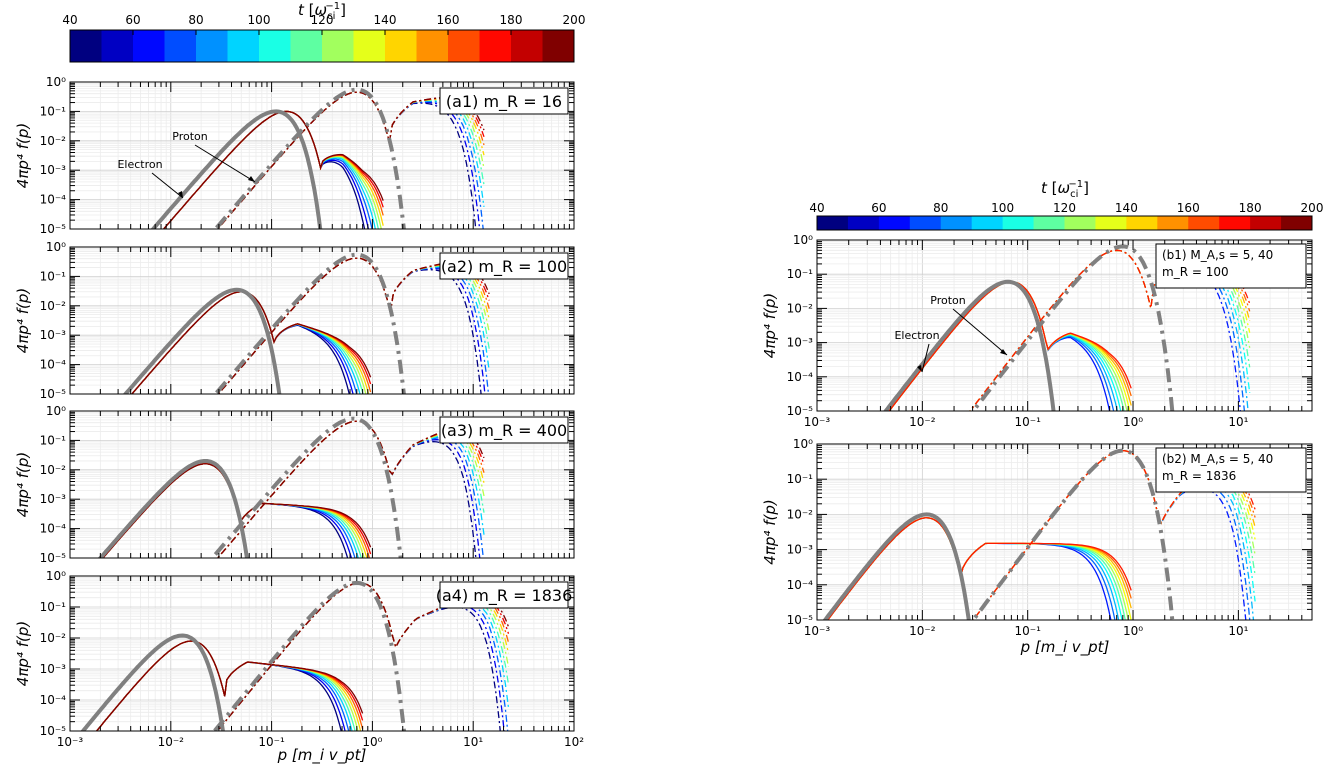 The image size is (1336, 767). I want to click on colorbar-label: t [ωci−1], so click(322, 11).